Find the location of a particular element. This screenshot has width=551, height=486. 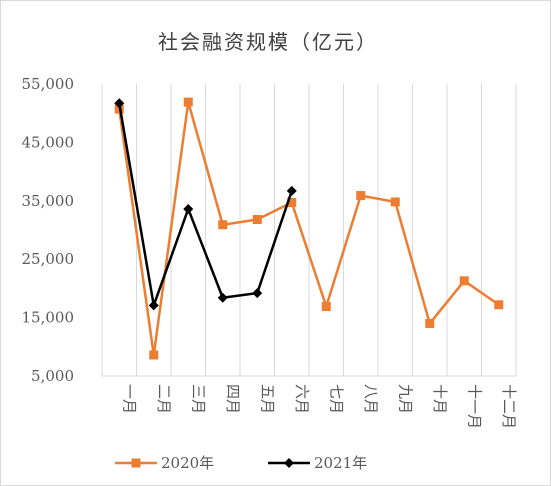

y-tick-label: 45,000 is located at coordinates (48, 142).